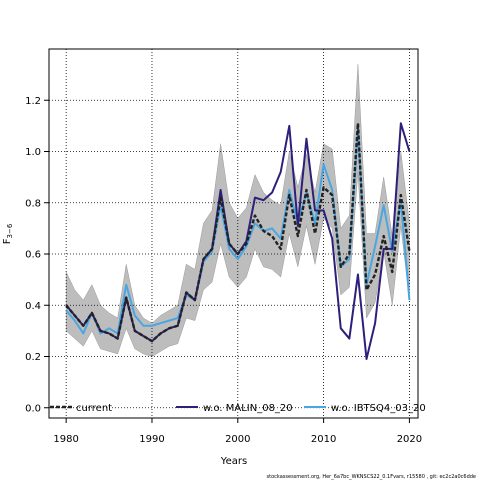  I want to click on x-tick-label: 2010, so click(323, 439).